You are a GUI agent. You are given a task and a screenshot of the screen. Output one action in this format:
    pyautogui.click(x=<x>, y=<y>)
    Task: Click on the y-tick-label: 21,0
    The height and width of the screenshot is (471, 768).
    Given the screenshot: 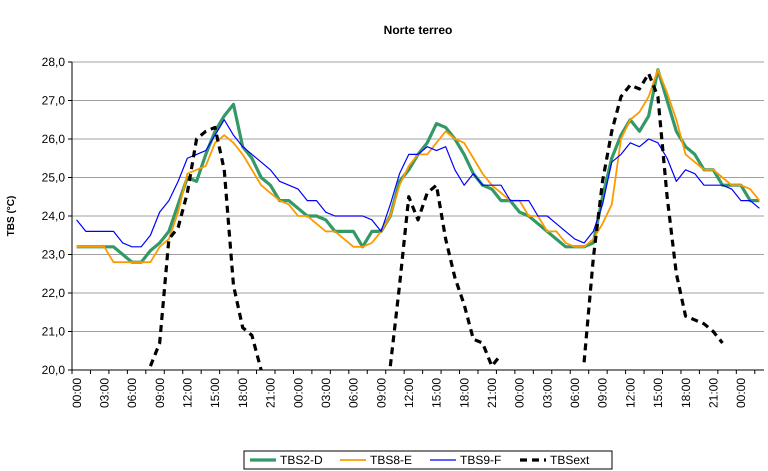 What is the action you would take?
    pyautogui.click(x=54, y=331)
    